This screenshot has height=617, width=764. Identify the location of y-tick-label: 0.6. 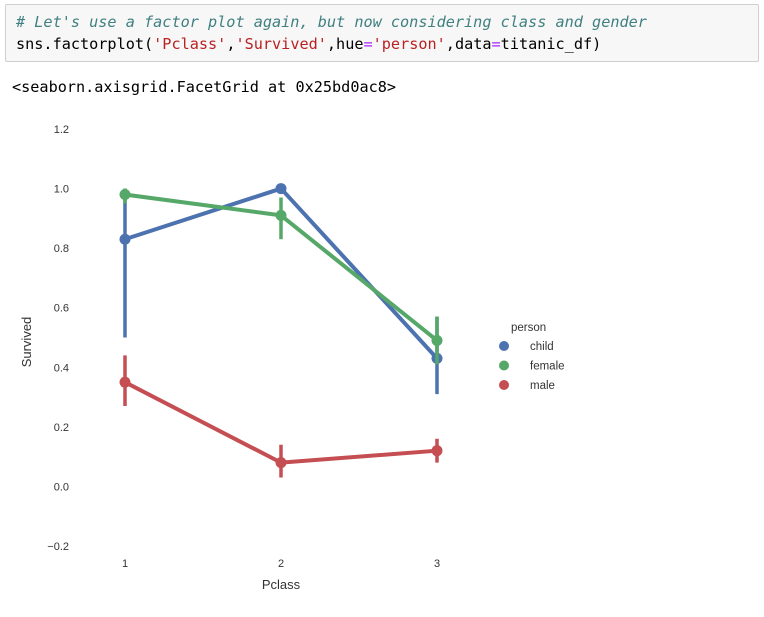
(61, 309).